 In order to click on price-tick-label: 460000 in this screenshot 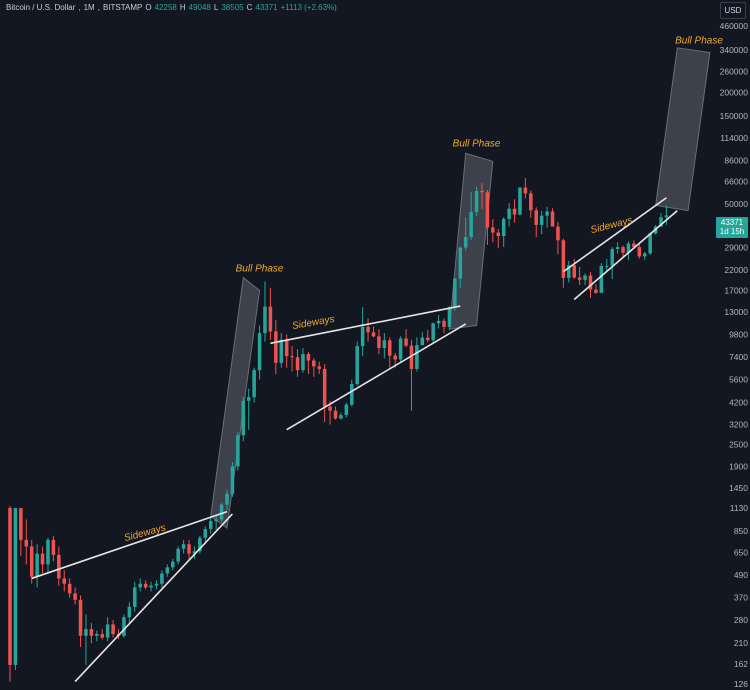, I will do `click(734, 26)`.